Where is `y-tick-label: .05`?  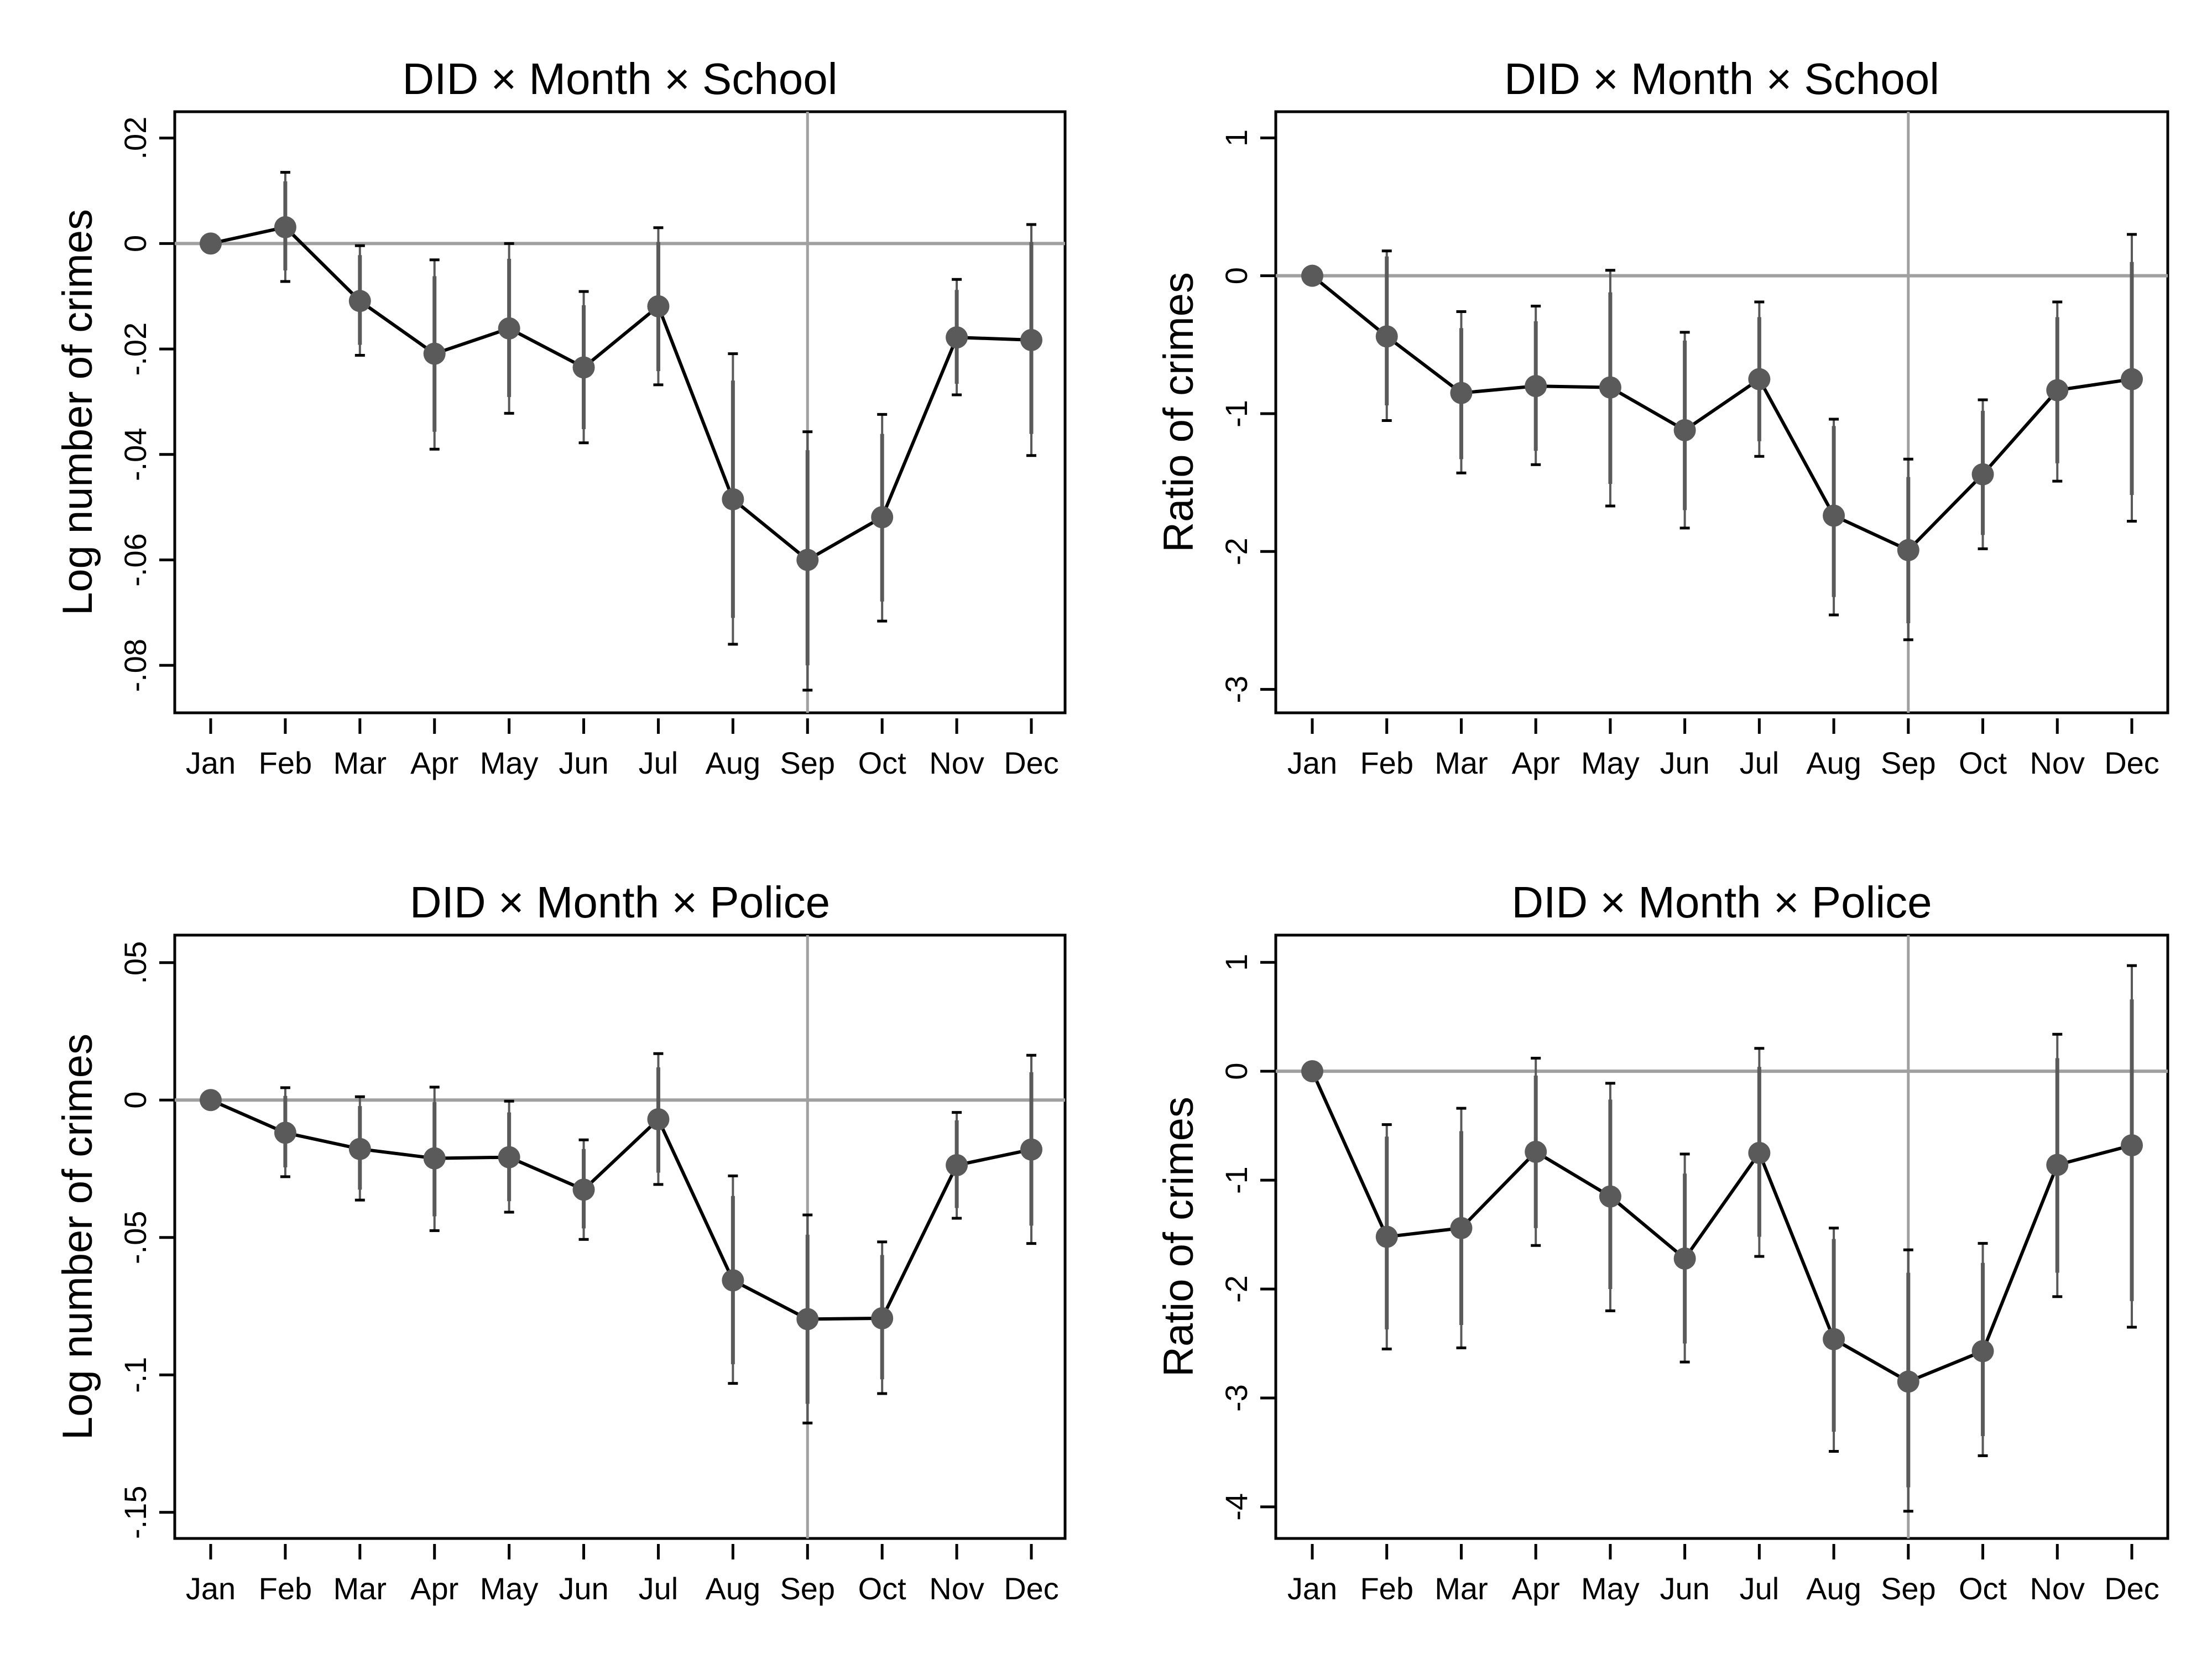 y-tick-label: .05 is located at coordinates (136, 963).